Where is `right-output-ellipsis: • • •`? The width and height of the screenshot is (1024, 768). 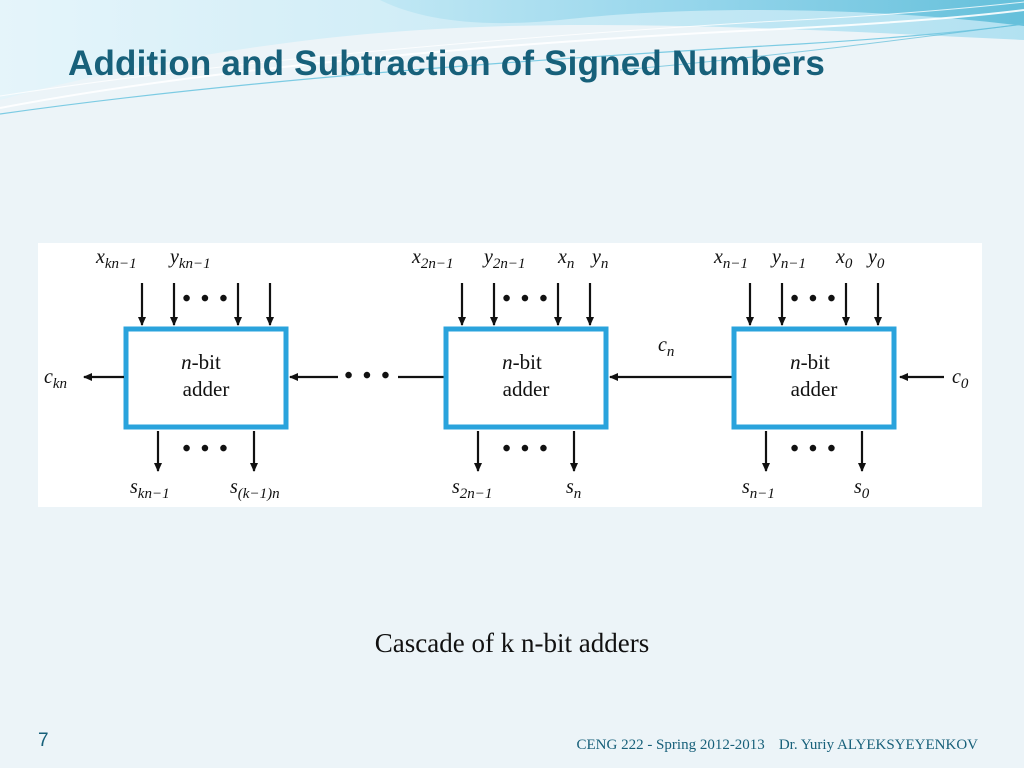 right-output-ellipsis: • • • is located at coordinates (813, 449).